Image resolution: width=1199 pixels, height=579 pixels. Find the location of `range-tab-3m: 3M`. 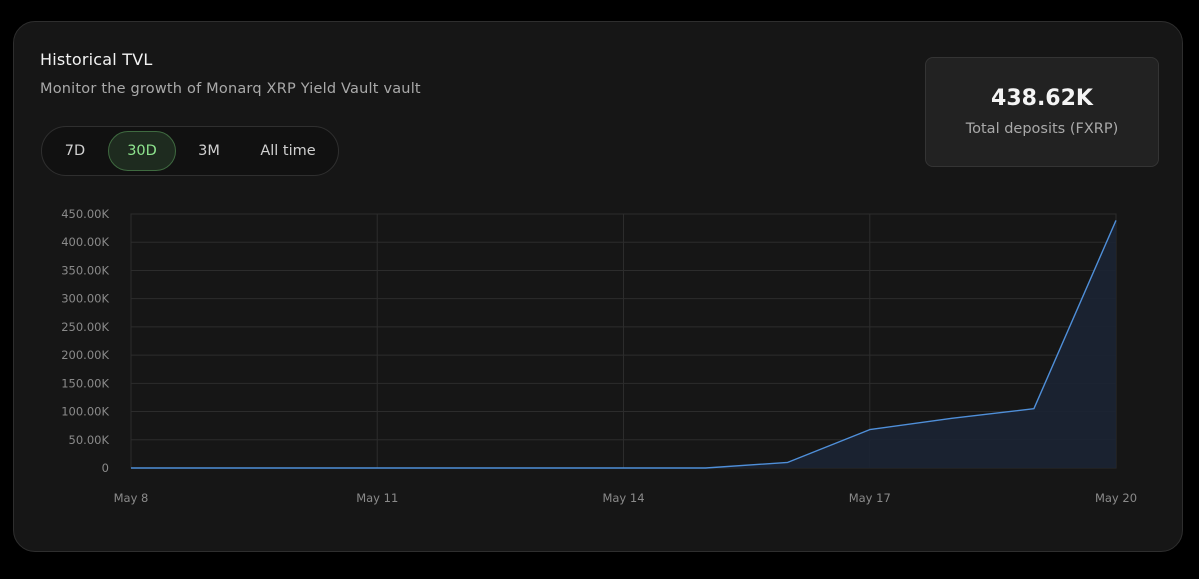

range-tab-3m: 3M is located at coordinates (209, 151).